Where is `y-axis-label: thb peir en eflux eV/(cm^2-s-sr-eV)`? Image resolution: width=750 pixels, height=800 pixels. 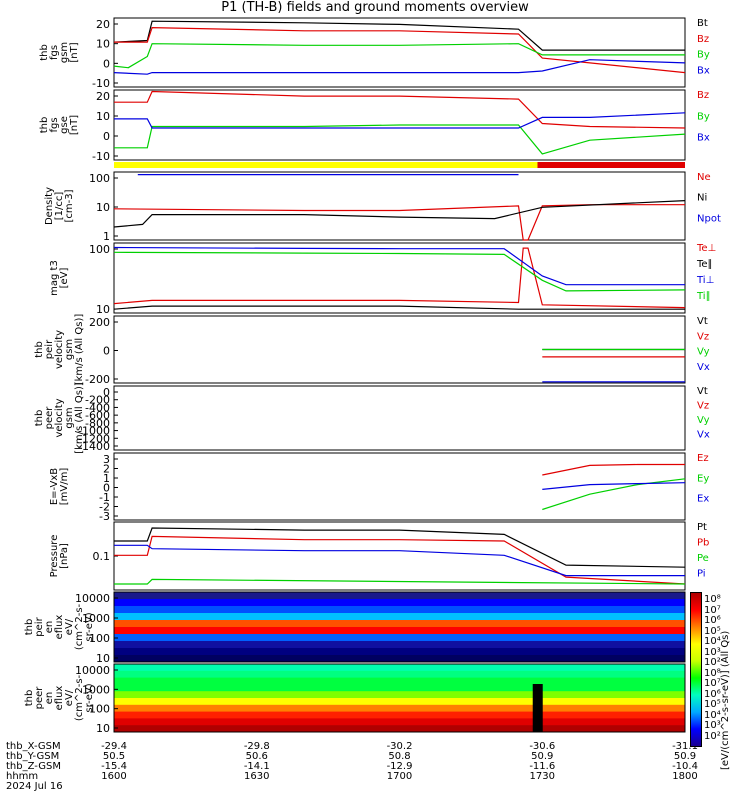 y-axis-label: thb peir en eflux eV/(cm^2-s-sr-eV) is located at coordinates (59, 626).